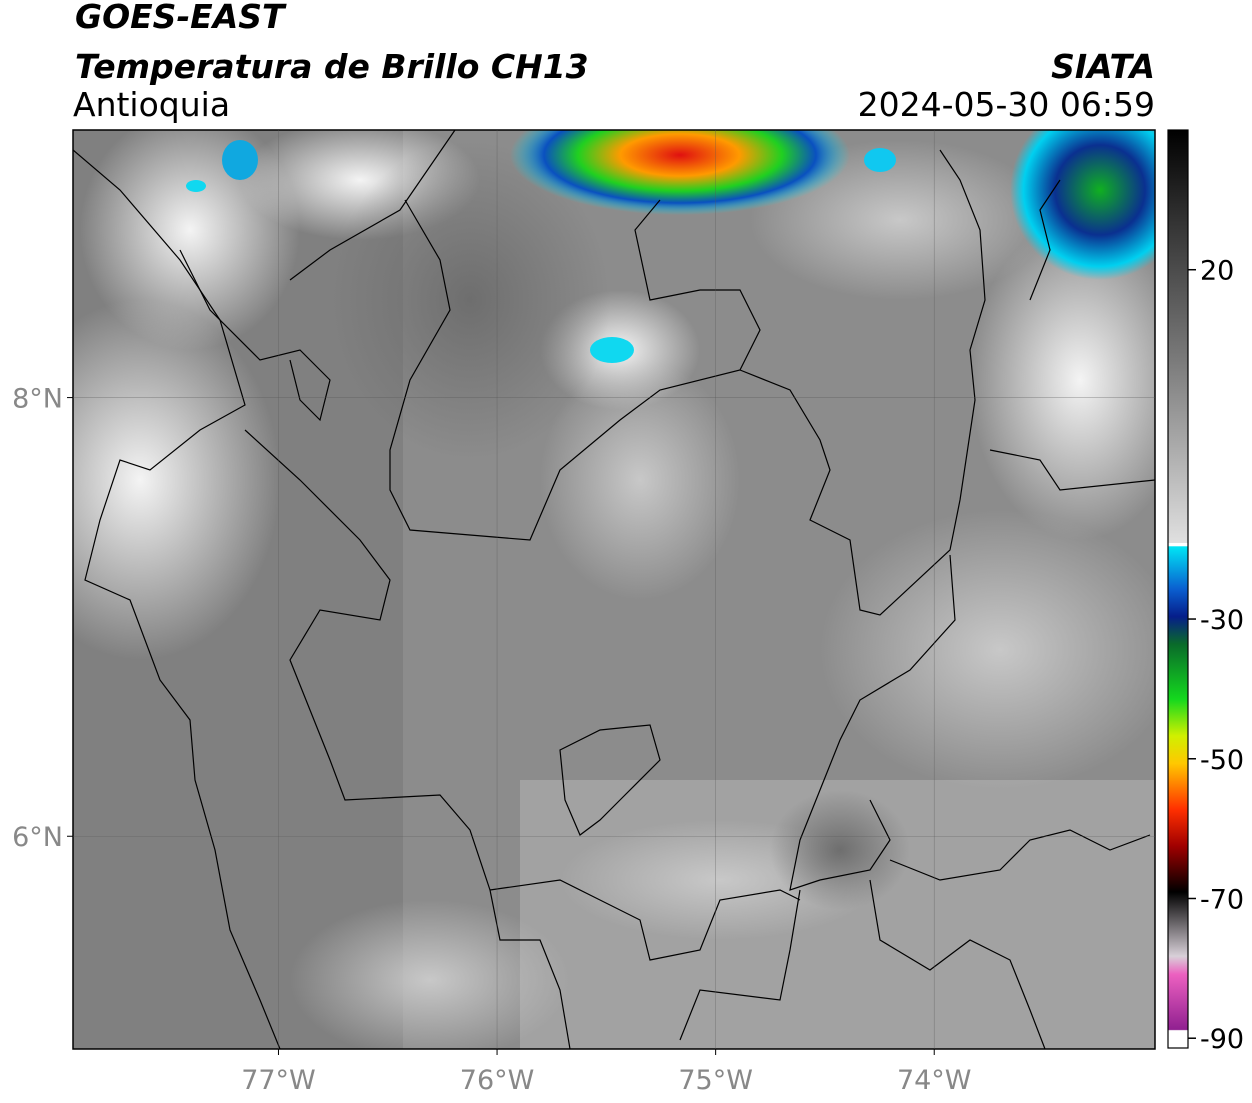 This screenshot has width=1252, height=1103. I want to click on x-tick-label: 77°W, so click(278, 1080).